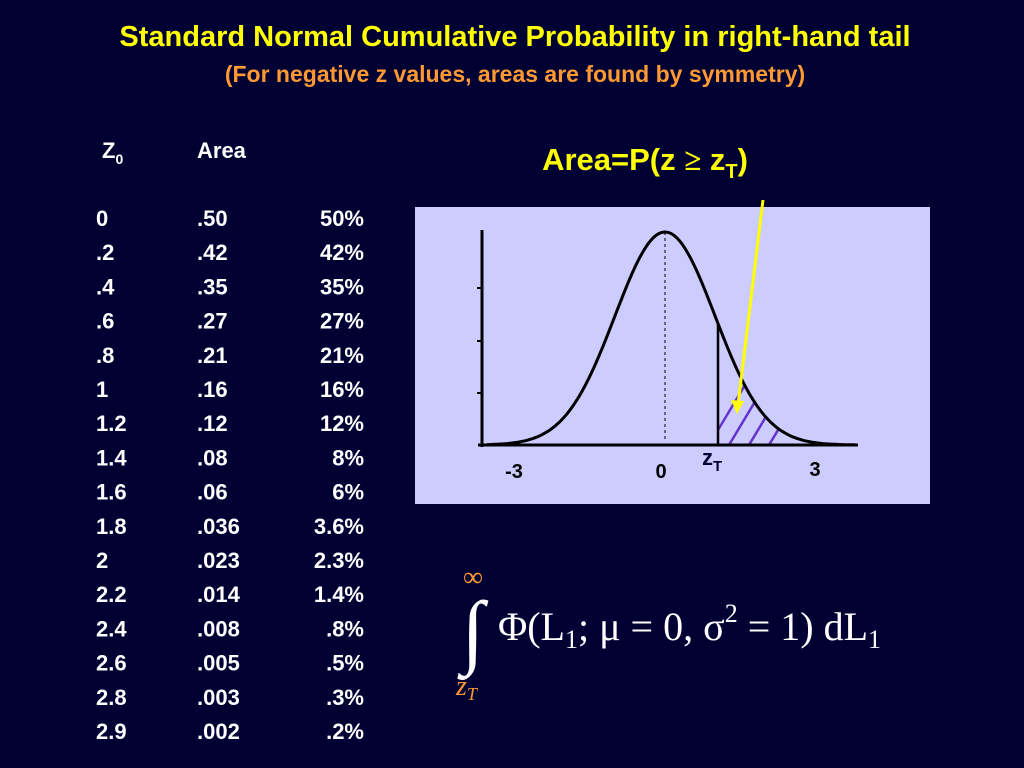 The image size is (1024, 768). Describe the element at coordinates (342, 286) in the screenshot. I see `percent-cell: 35%` at that location.